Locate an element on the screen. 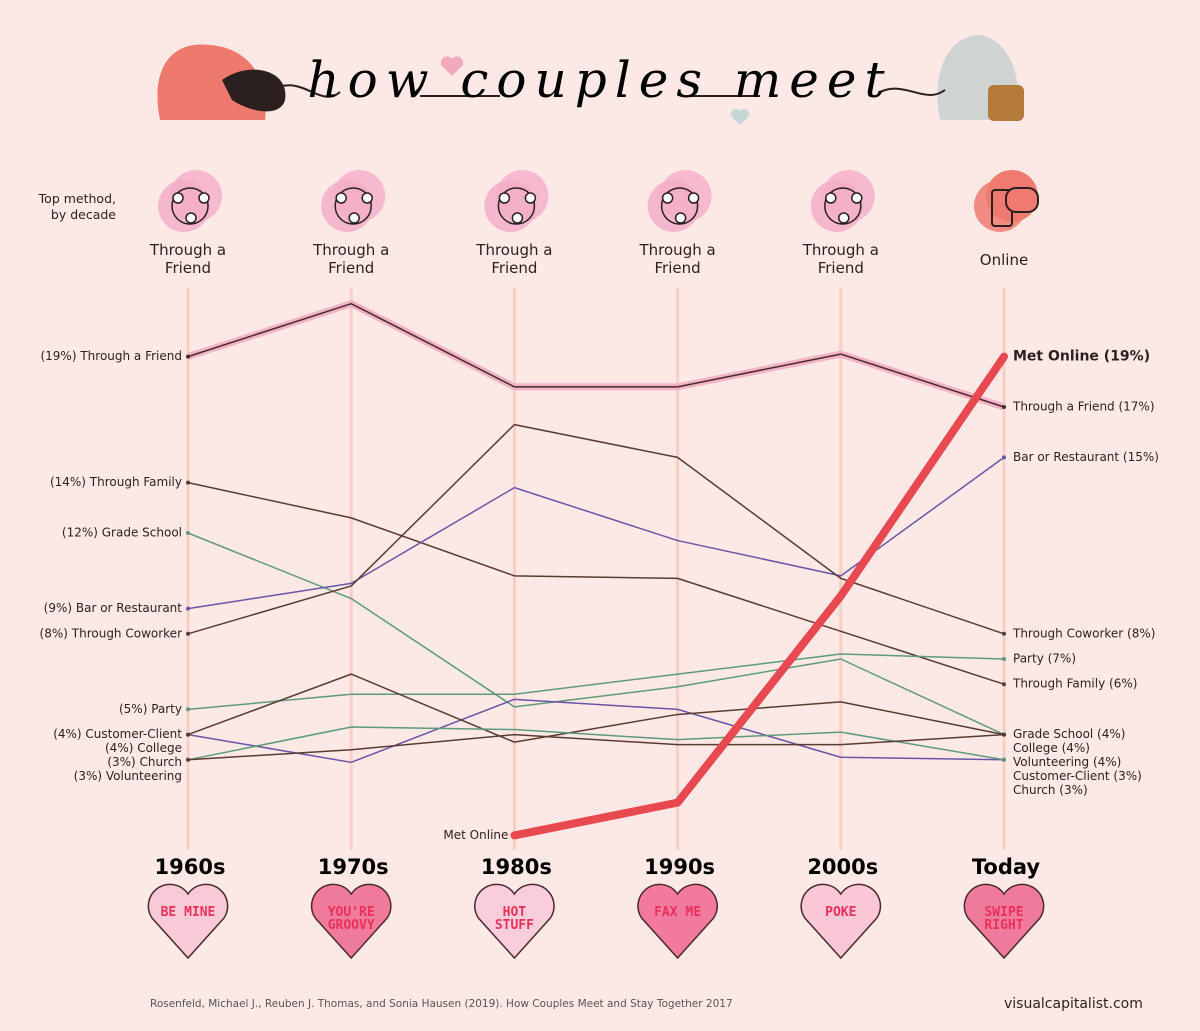 This screenshot has height=1031, width=1200. value-label: Through a Friend (17%) is located at coordinates (1083, 407).